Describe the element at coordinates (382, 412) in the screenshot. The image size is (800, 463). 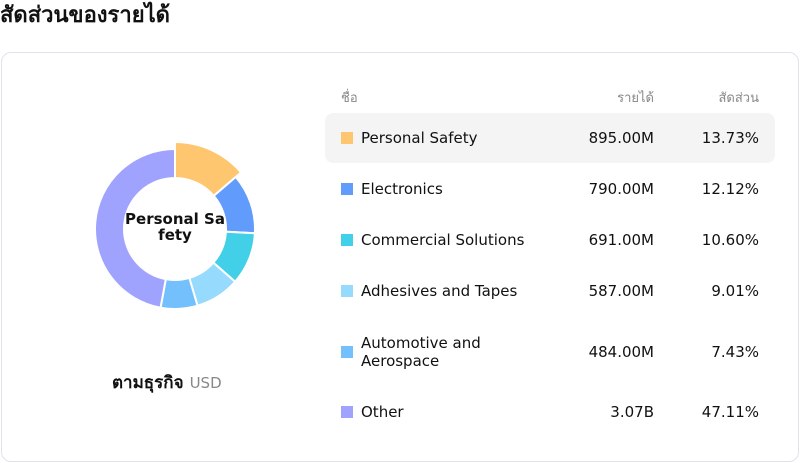
I see `segment-name: Other` at that location.